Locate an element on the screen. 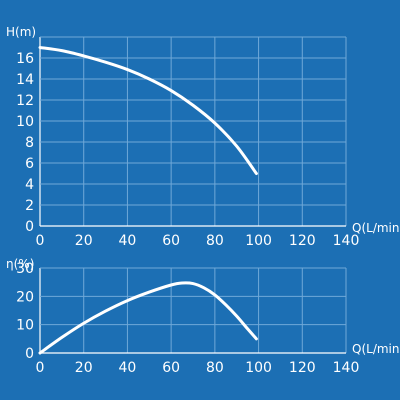 The image size is (400, 400). head-x-tick-60: 60 is located at coordinates (171, 241).